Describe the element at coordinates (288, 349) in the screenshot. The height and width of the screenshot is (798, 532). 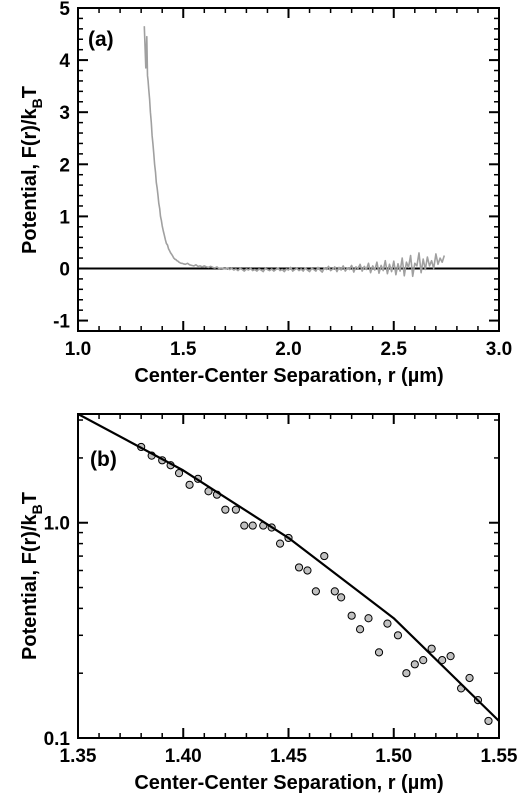
I see `panel-a-x-tick-label: 2.0` at that location.